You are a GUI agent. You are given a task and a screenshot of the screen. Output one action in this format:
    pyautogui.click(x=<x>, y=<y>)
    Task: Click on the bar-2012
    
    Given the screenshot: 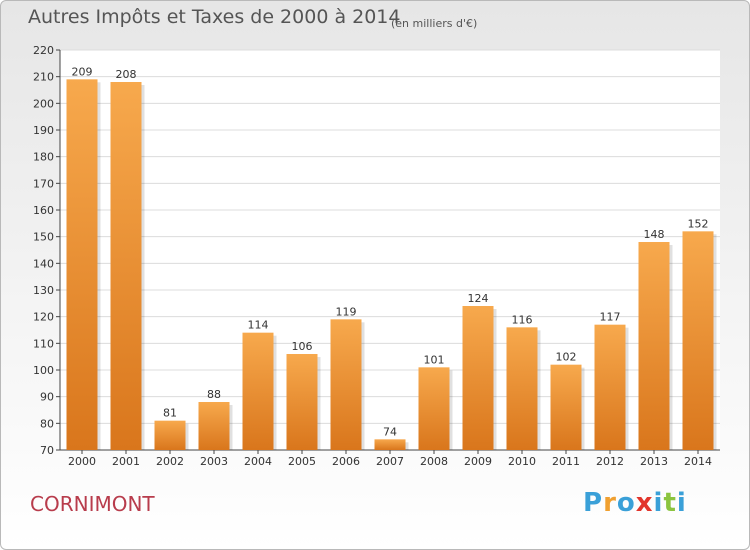 What is the action you would take?
    pyautogui.click(x=610, y=387)
    